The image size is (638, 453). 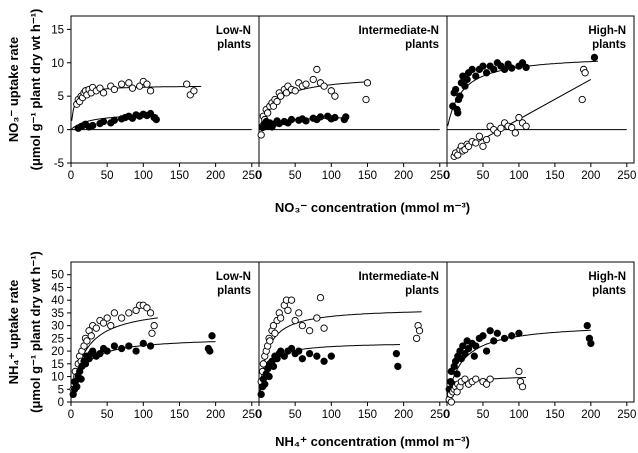 What do you see at coordinates (57, 339) in the screenshot?
I see `y-tick-label: 25` at bounding box center [57, 339].